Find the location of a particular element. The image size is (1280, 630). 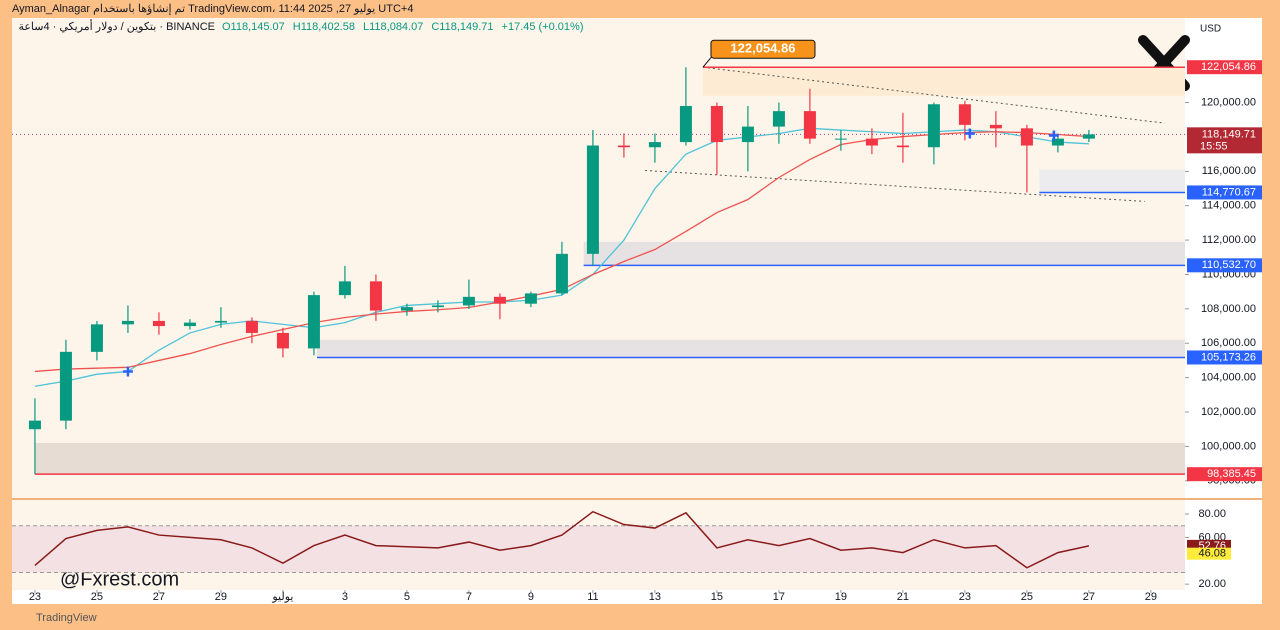

current-label: 118,149.71 is located at coordinates (1229, 134).